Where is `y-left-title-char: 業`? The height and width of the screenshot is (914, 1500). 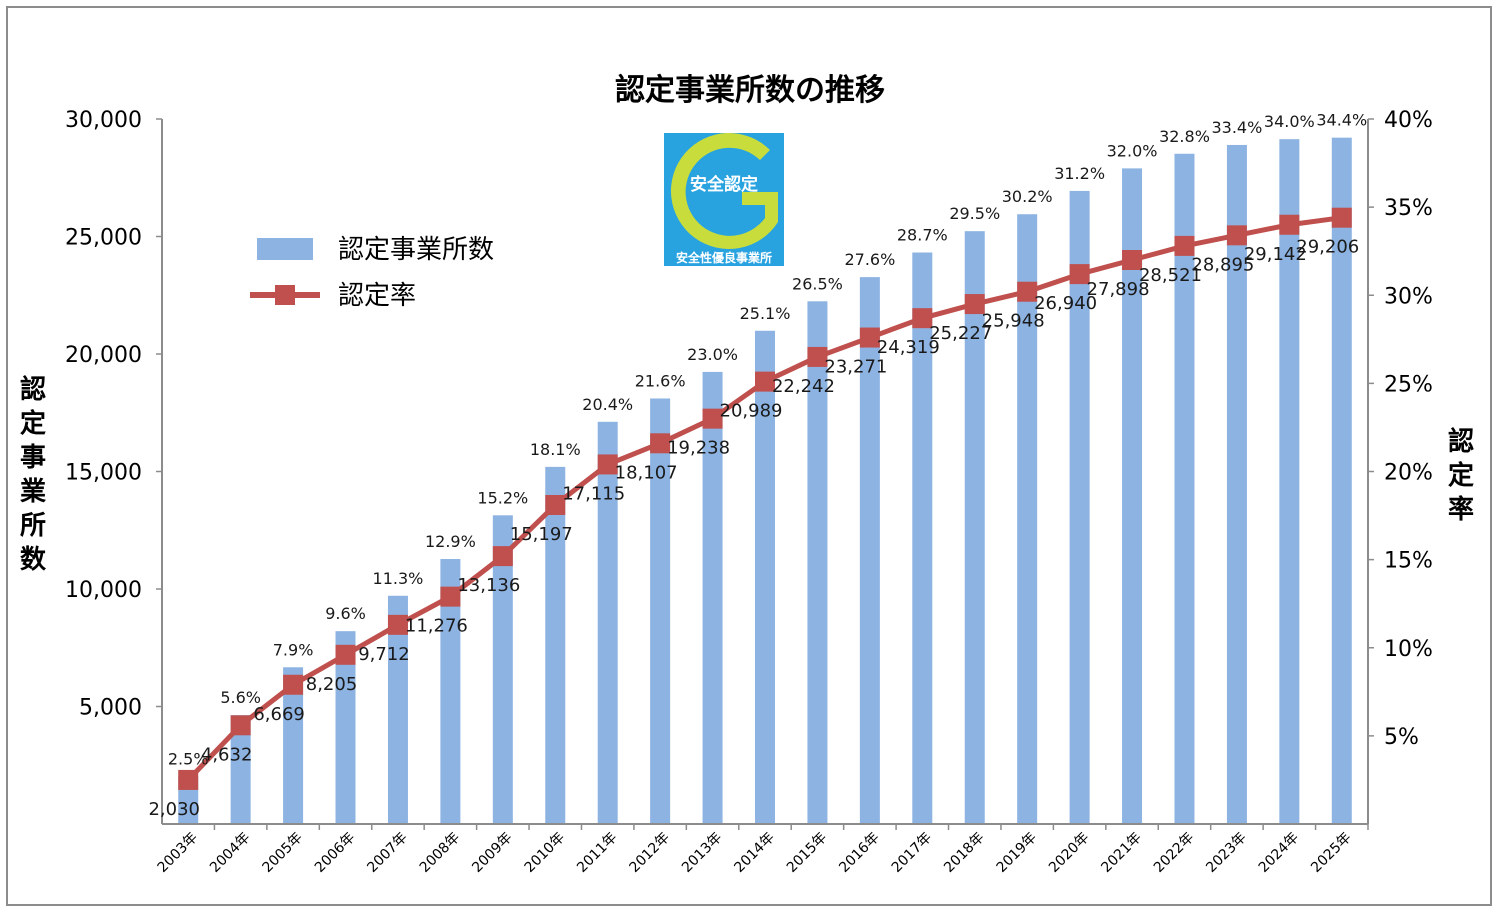
y-left-title-char: 業 is located at coordinates (33, 492).